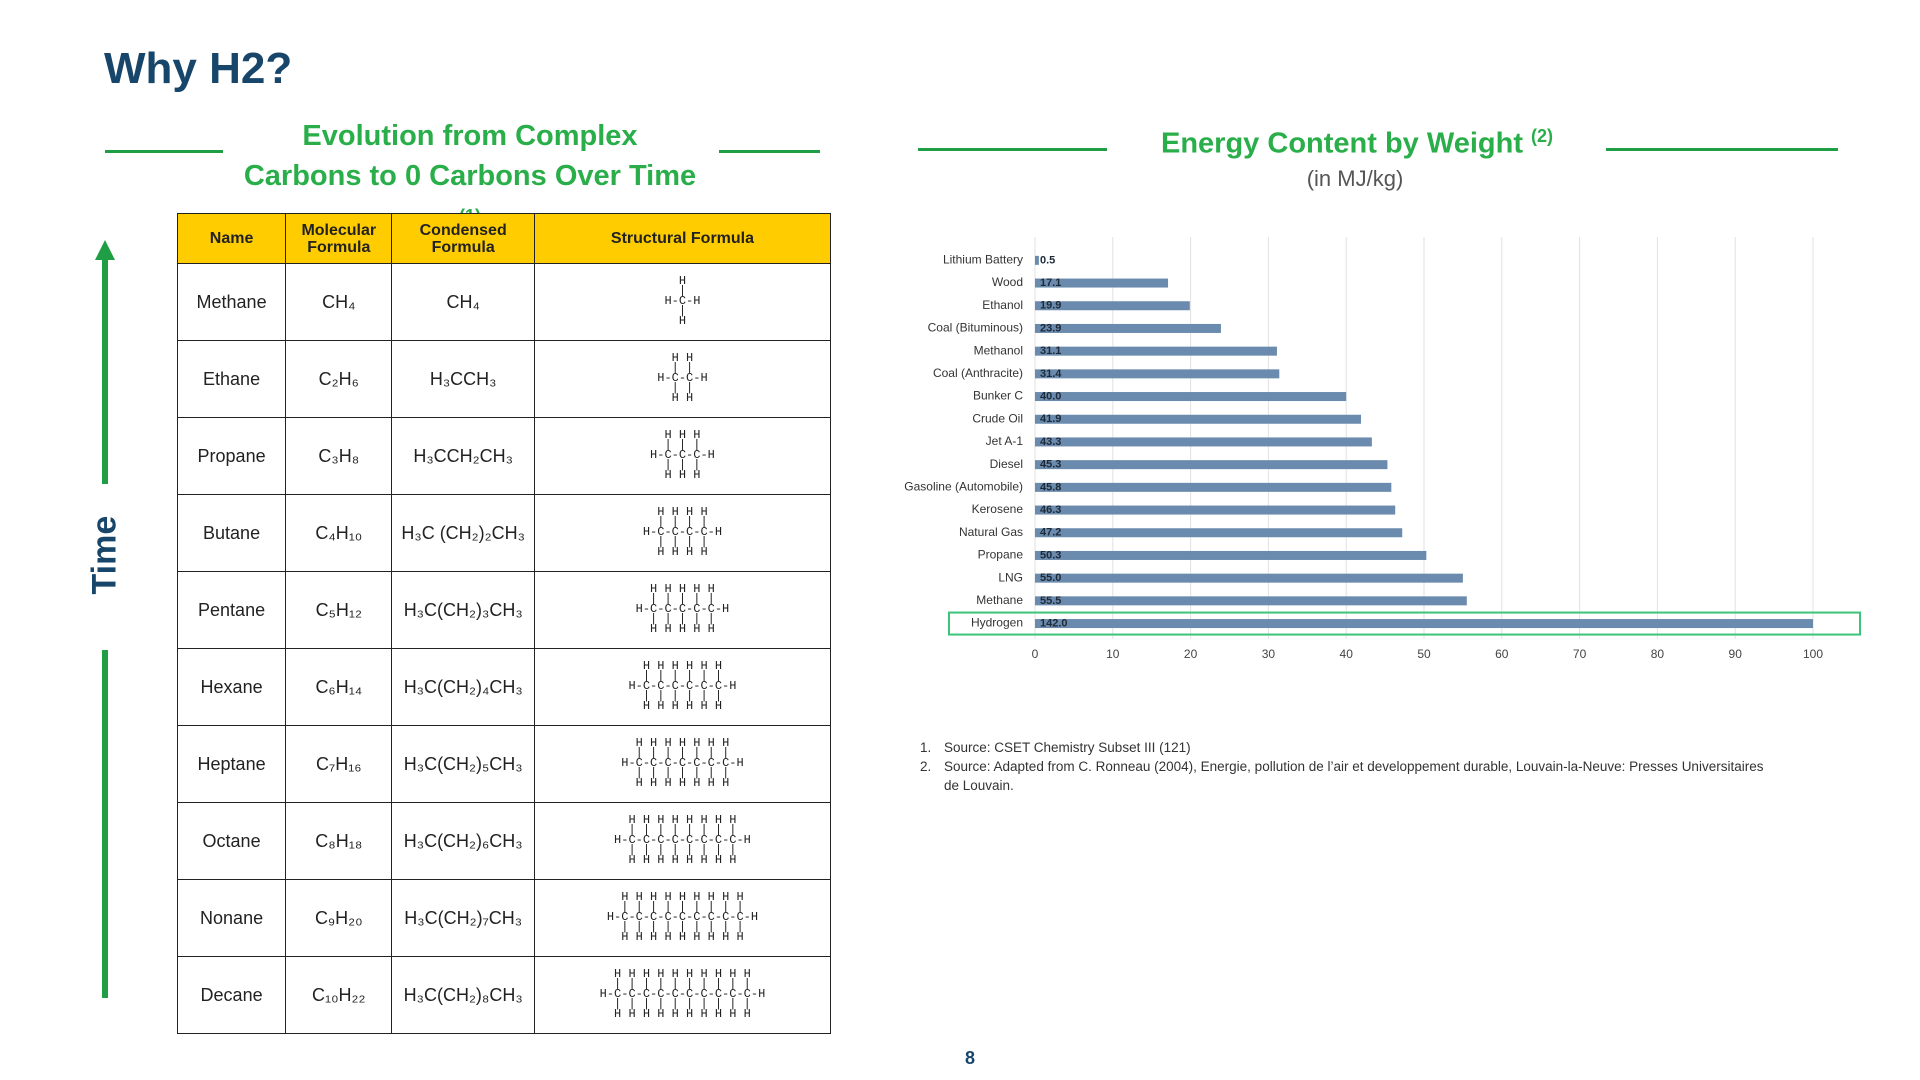  What do you see at coordinates (1050, 351) in the screenshot?
I see `value-label: 31.1` at bounding box center [1050, 351].